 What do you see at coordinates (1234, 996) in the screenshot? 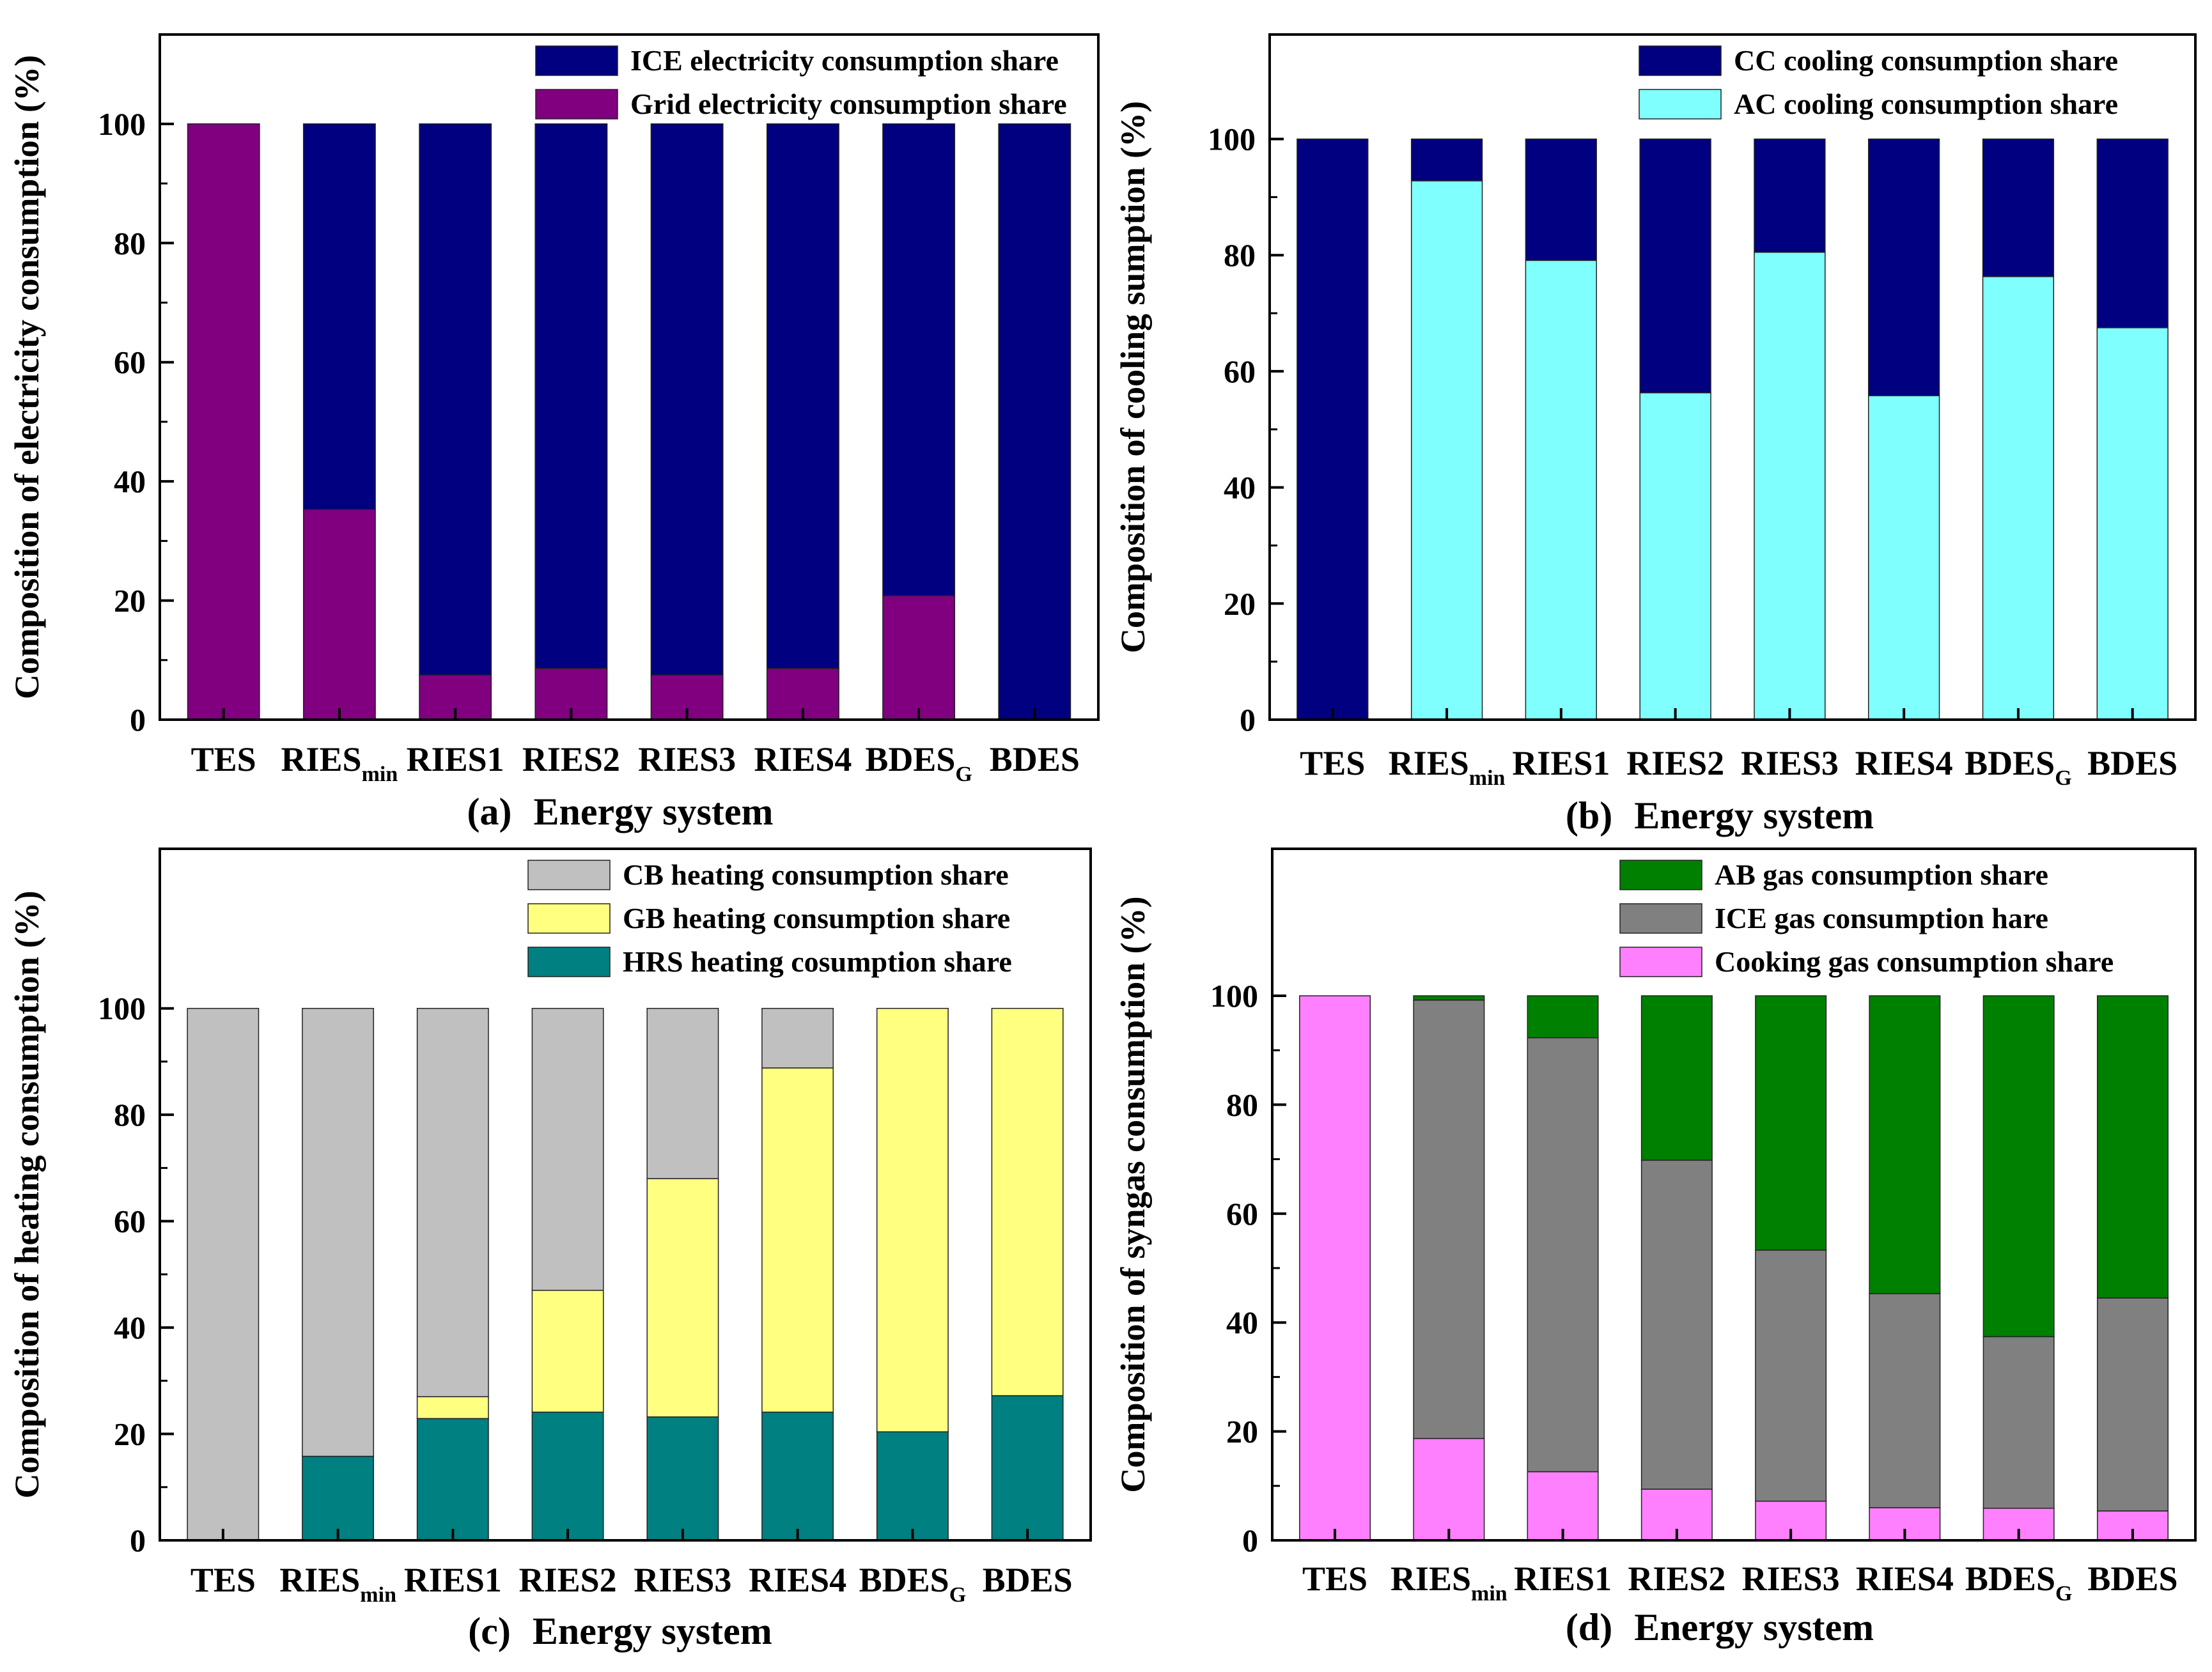
I see `y-tick-label: 100` at bounding box center [1234, 996].